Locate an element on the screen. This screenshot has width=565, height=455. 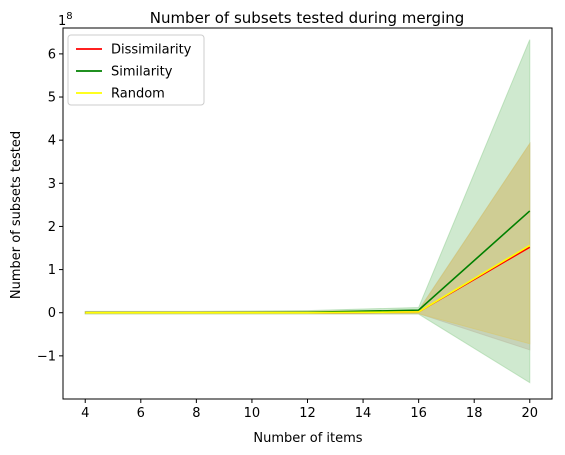
x-tick-label: 18 is located at coordinates (474, 413).